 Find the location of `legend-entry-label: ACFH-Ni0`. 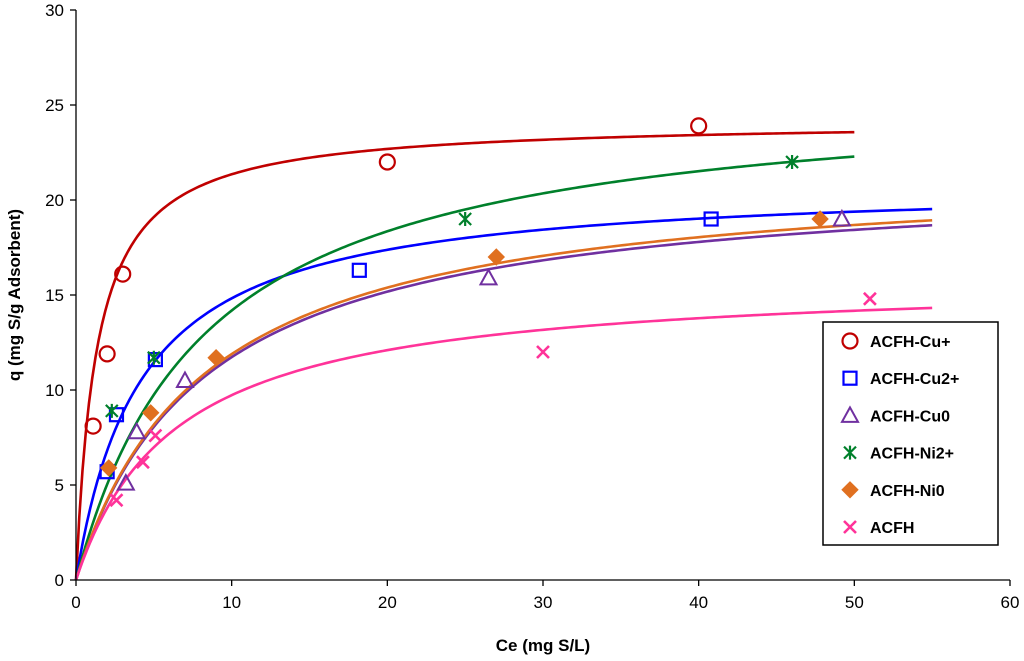

legend-entry-label: ACFH-Ni0 is located at coordinates (907, 491).